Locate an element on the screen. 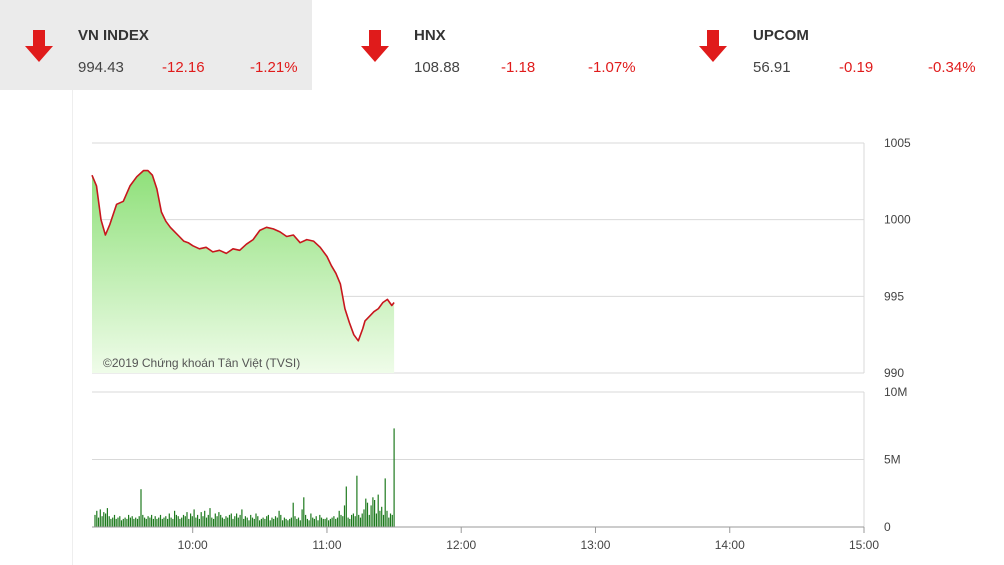  chart-watermark: ©2019 Chứng khoán Tân Việt (TVSI) is located at coordinates (201, 363).